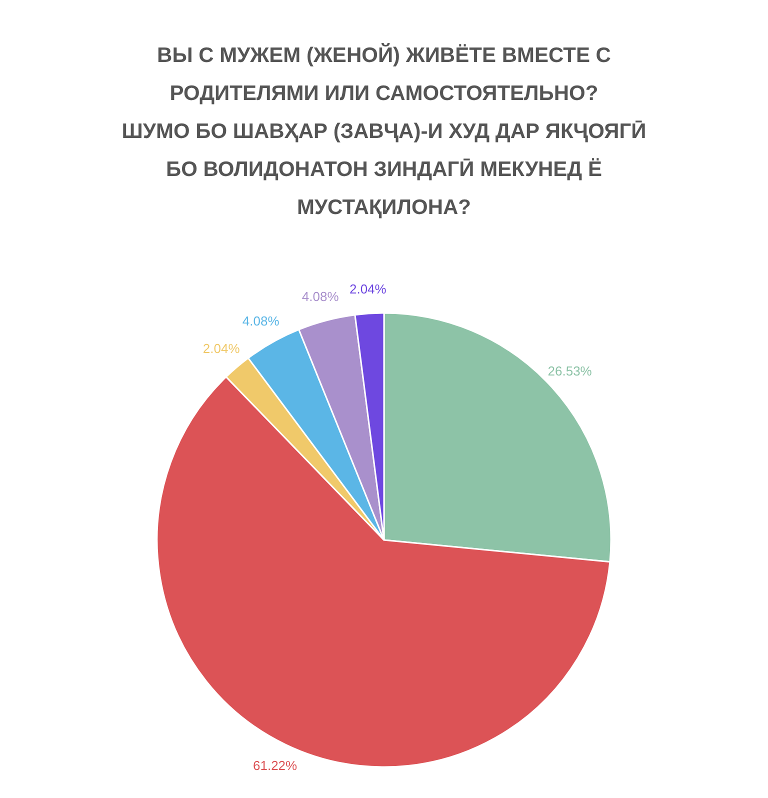 This screenshot has height=798, width=768. Describe the element at coordinates (570, 370) in the screenshot. I see `data-label: 26.53%` at that location.